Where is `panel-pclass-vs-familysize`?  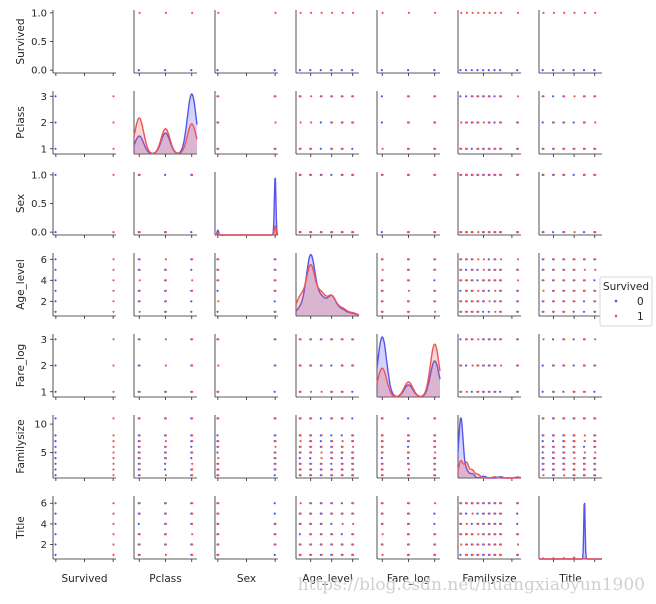
panel-pclass-vs-familysize is located at coordinates (489, 124).